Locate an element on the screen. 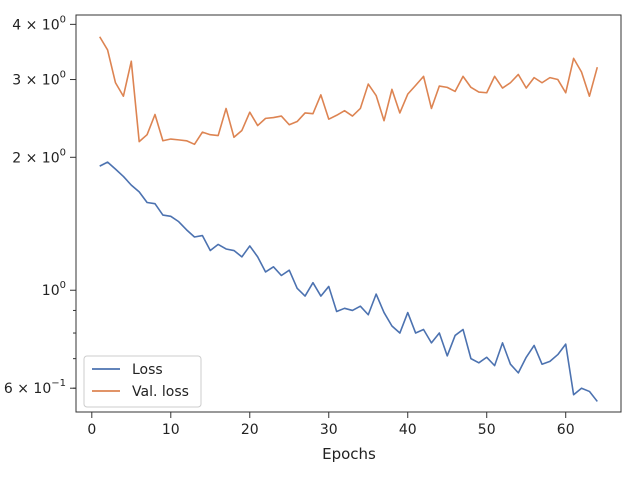 The width and height of the screenshot is (640, 480). x-tick-label: 60 is located at coordinates (566, 430).